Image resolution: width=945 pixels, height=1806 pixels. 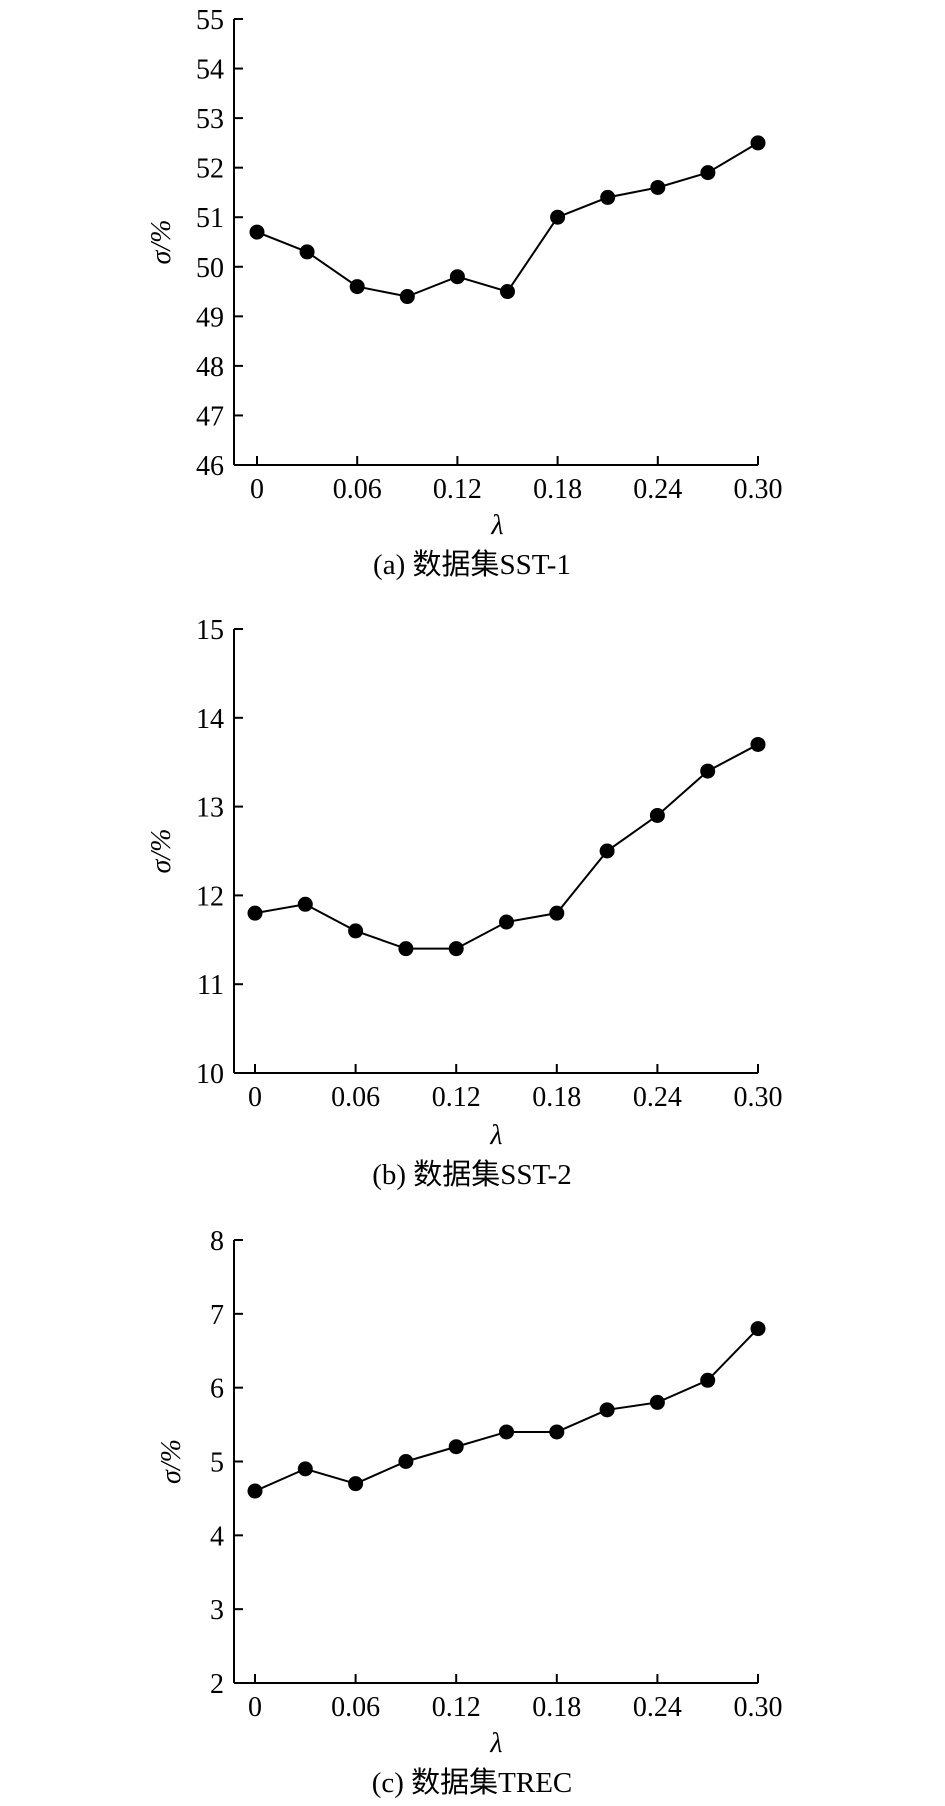 What do you see at coordinates (210, 466) in the screenshot?
I see `y-tick-label: 46` at bounding box center [210, 466].